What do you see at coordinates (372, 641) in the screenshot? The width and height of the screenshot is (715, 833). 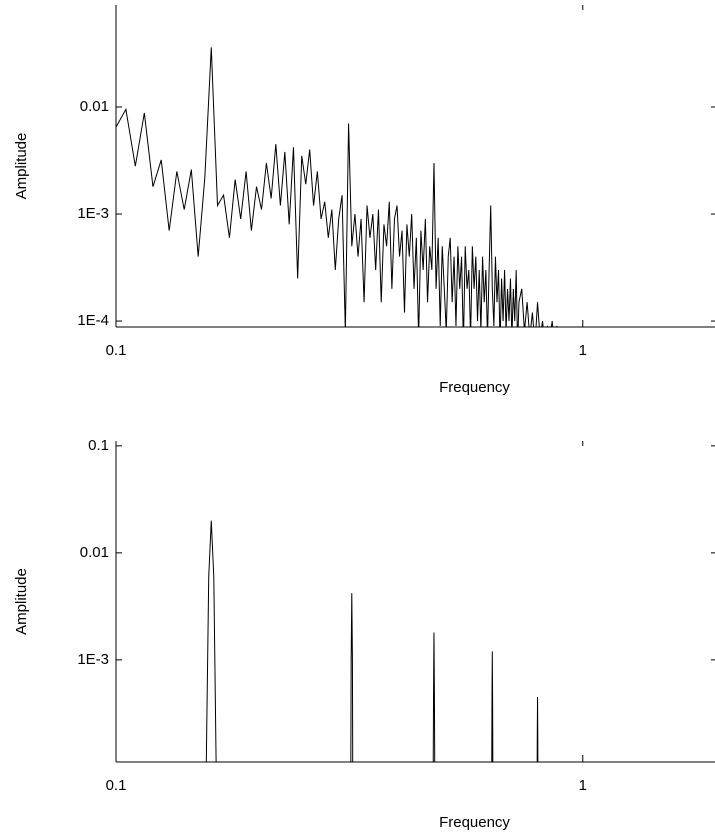 I see `spectrum-line` at bounding box center [372, 641].